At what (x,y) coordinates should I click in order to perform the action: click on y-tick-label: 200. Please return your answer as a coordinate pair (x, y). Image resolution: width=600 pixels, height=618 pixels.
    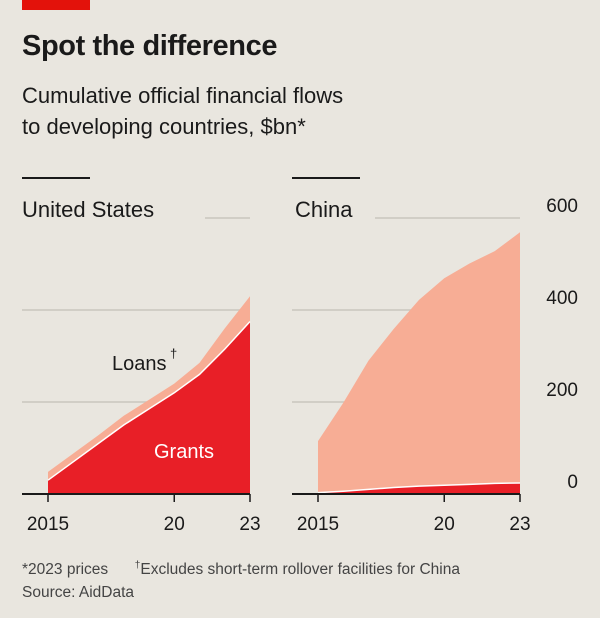
    Looking at the image, I should click on (562, 390).